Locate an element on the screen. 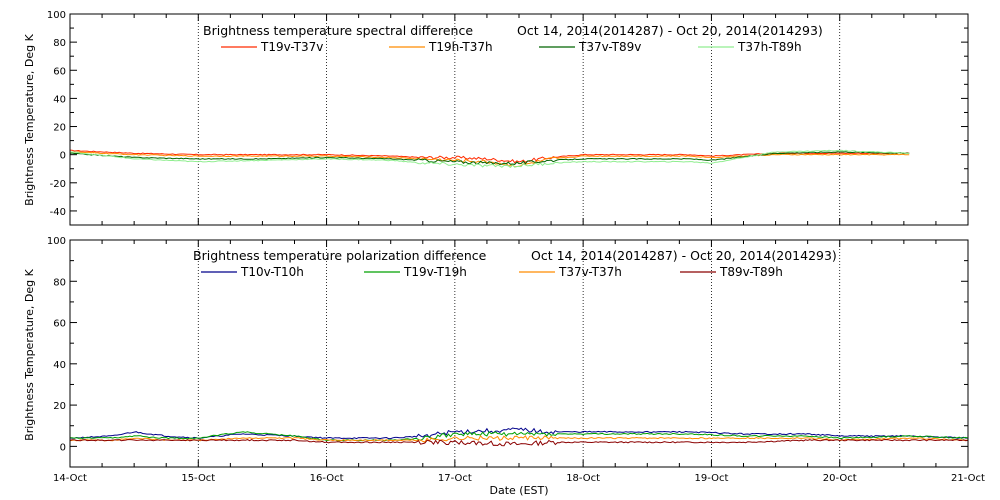 This screenshot has width=1000, height=500. spectral-y-tick-label: 100 is located at coordinates (56, 15).